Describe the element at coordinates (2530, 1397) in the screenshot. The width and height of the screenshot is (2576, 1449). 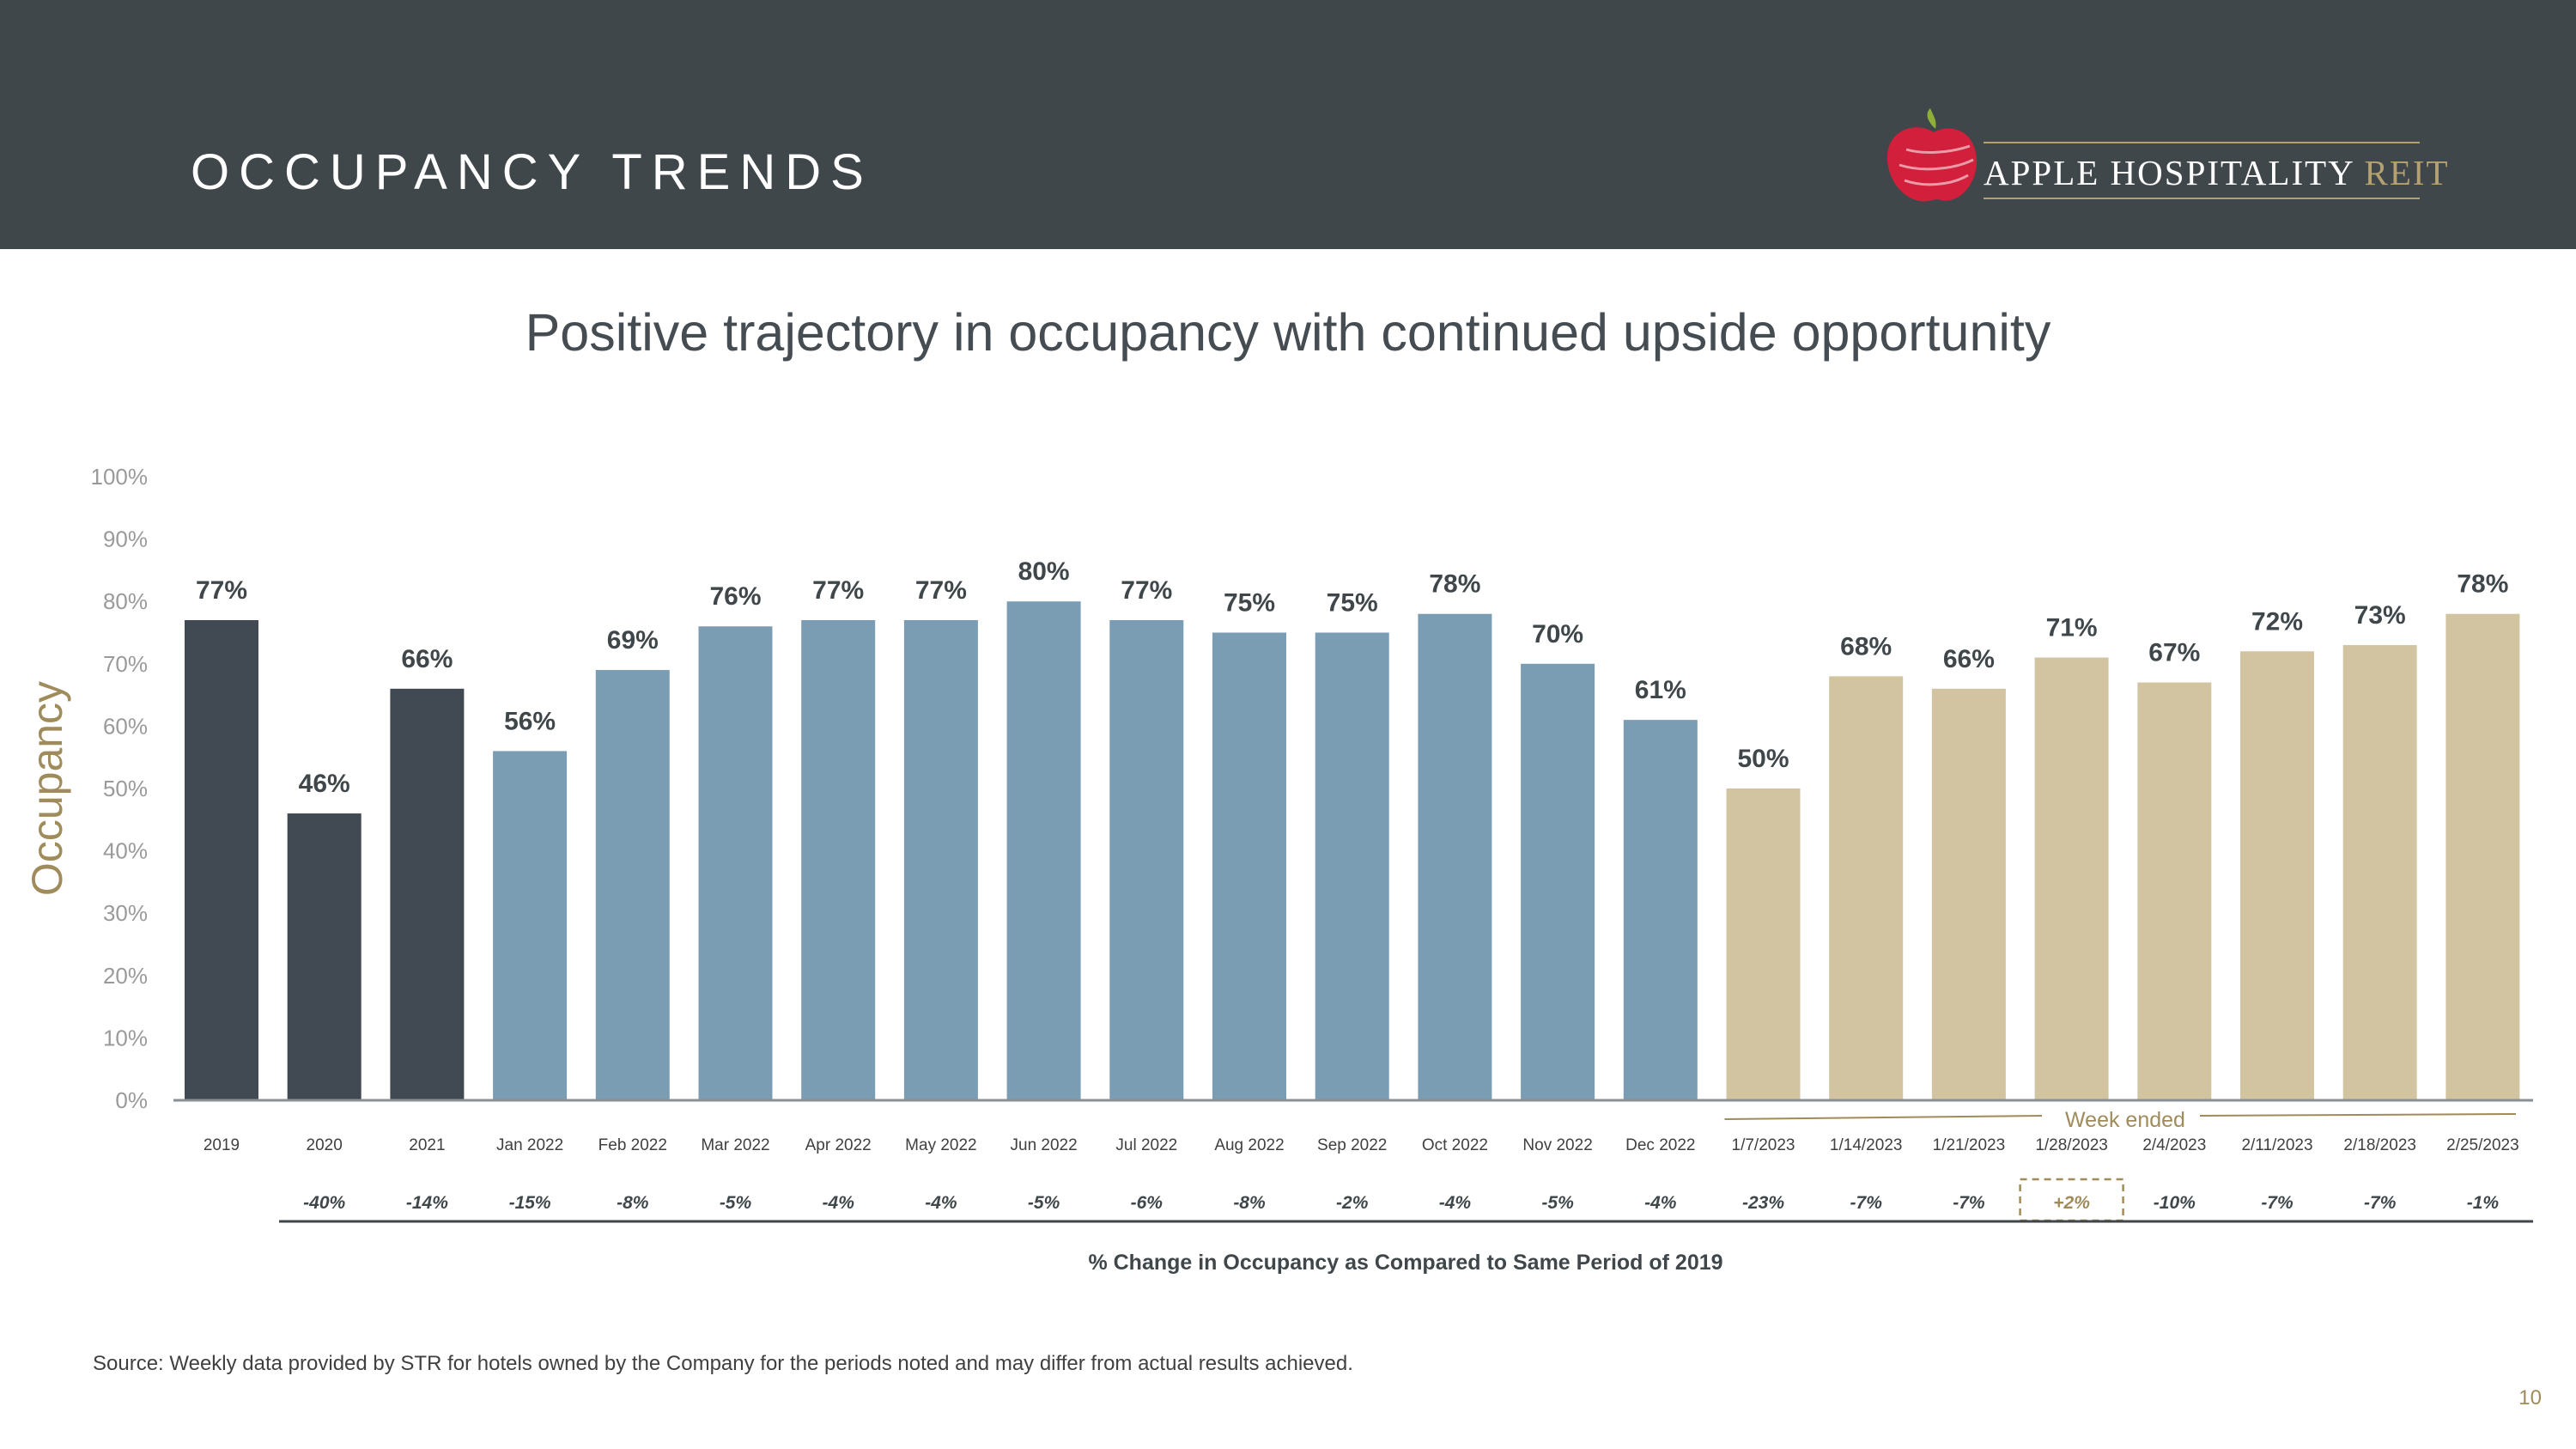
I see `page-number: 10` at that location.